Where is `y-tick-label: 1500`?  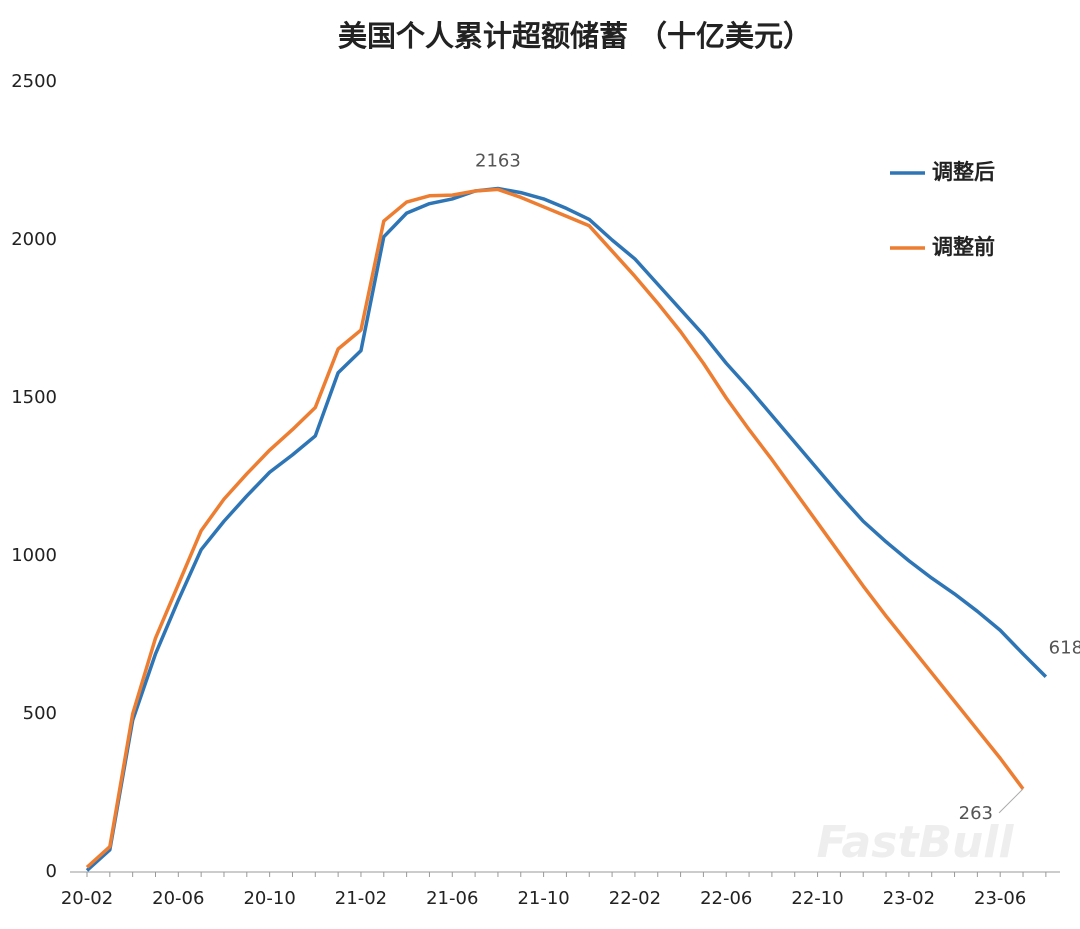
y-tick-label: 1500 is located at coordinates (34, 397).